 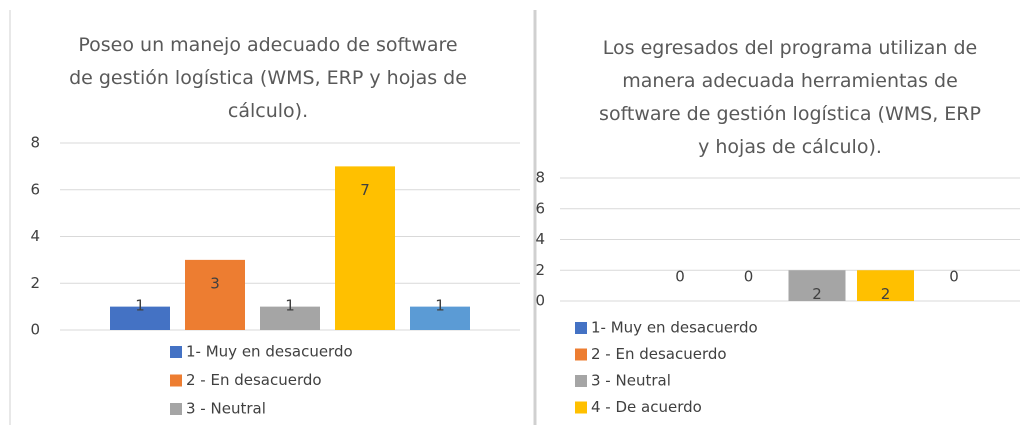 What do you see at coordinates (790, 81) in the screenshot?
I see `title-line: manera adecuada herramientas de` at bounding box center [790, 81].